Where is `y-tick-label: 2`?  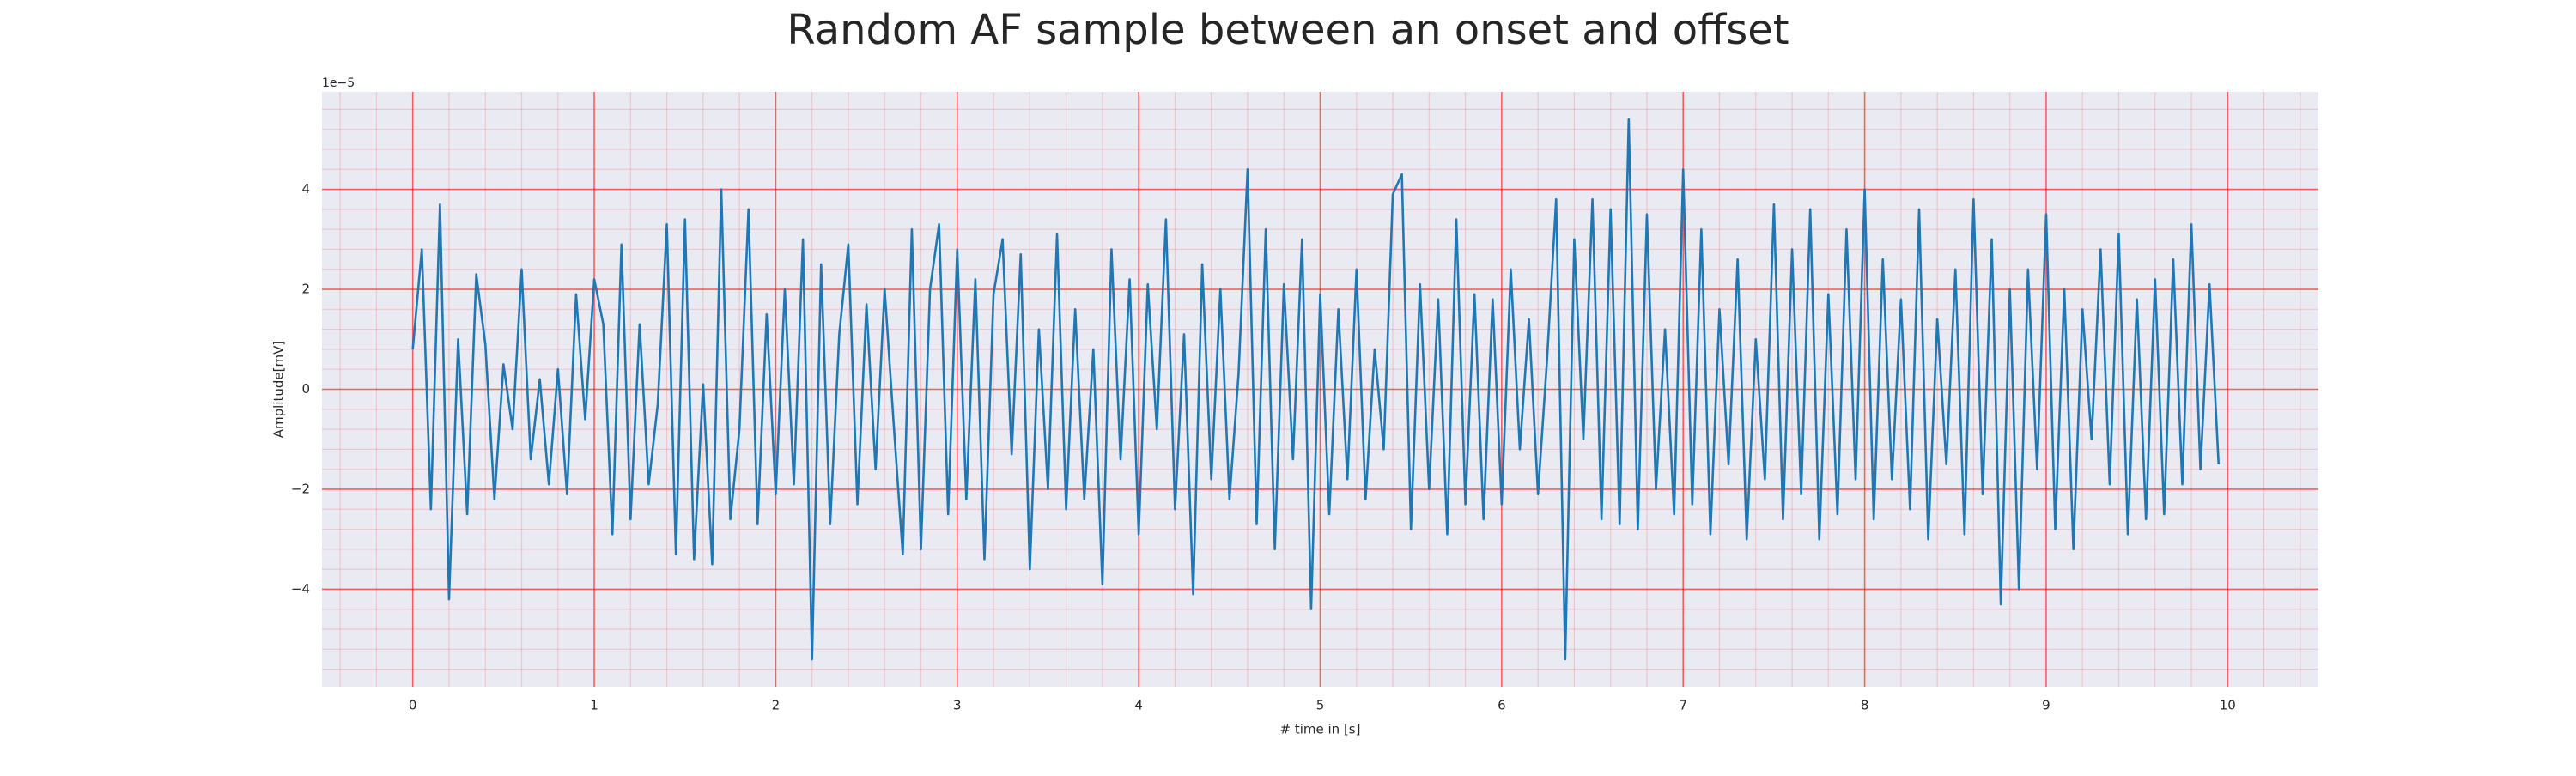
y-tick-label: 2 is located at coordinates (305, 289).